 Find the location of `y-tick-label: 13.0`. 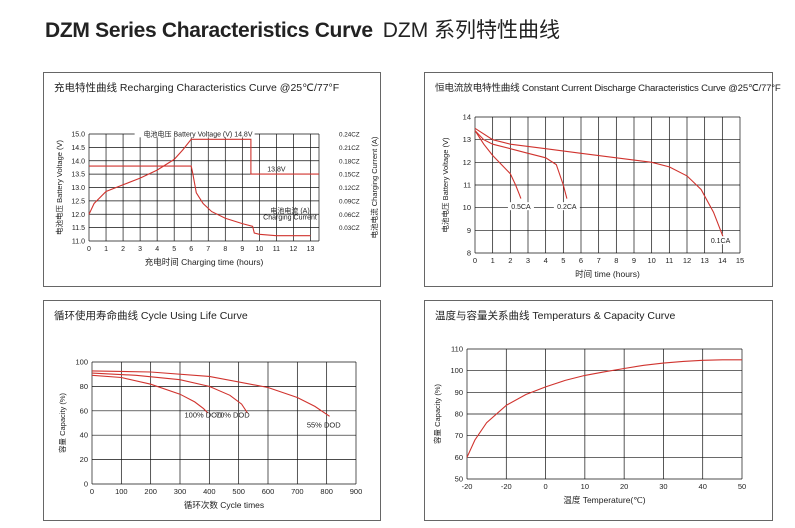

y-tick-label: 13.0 is located at coordinates (78, 188).